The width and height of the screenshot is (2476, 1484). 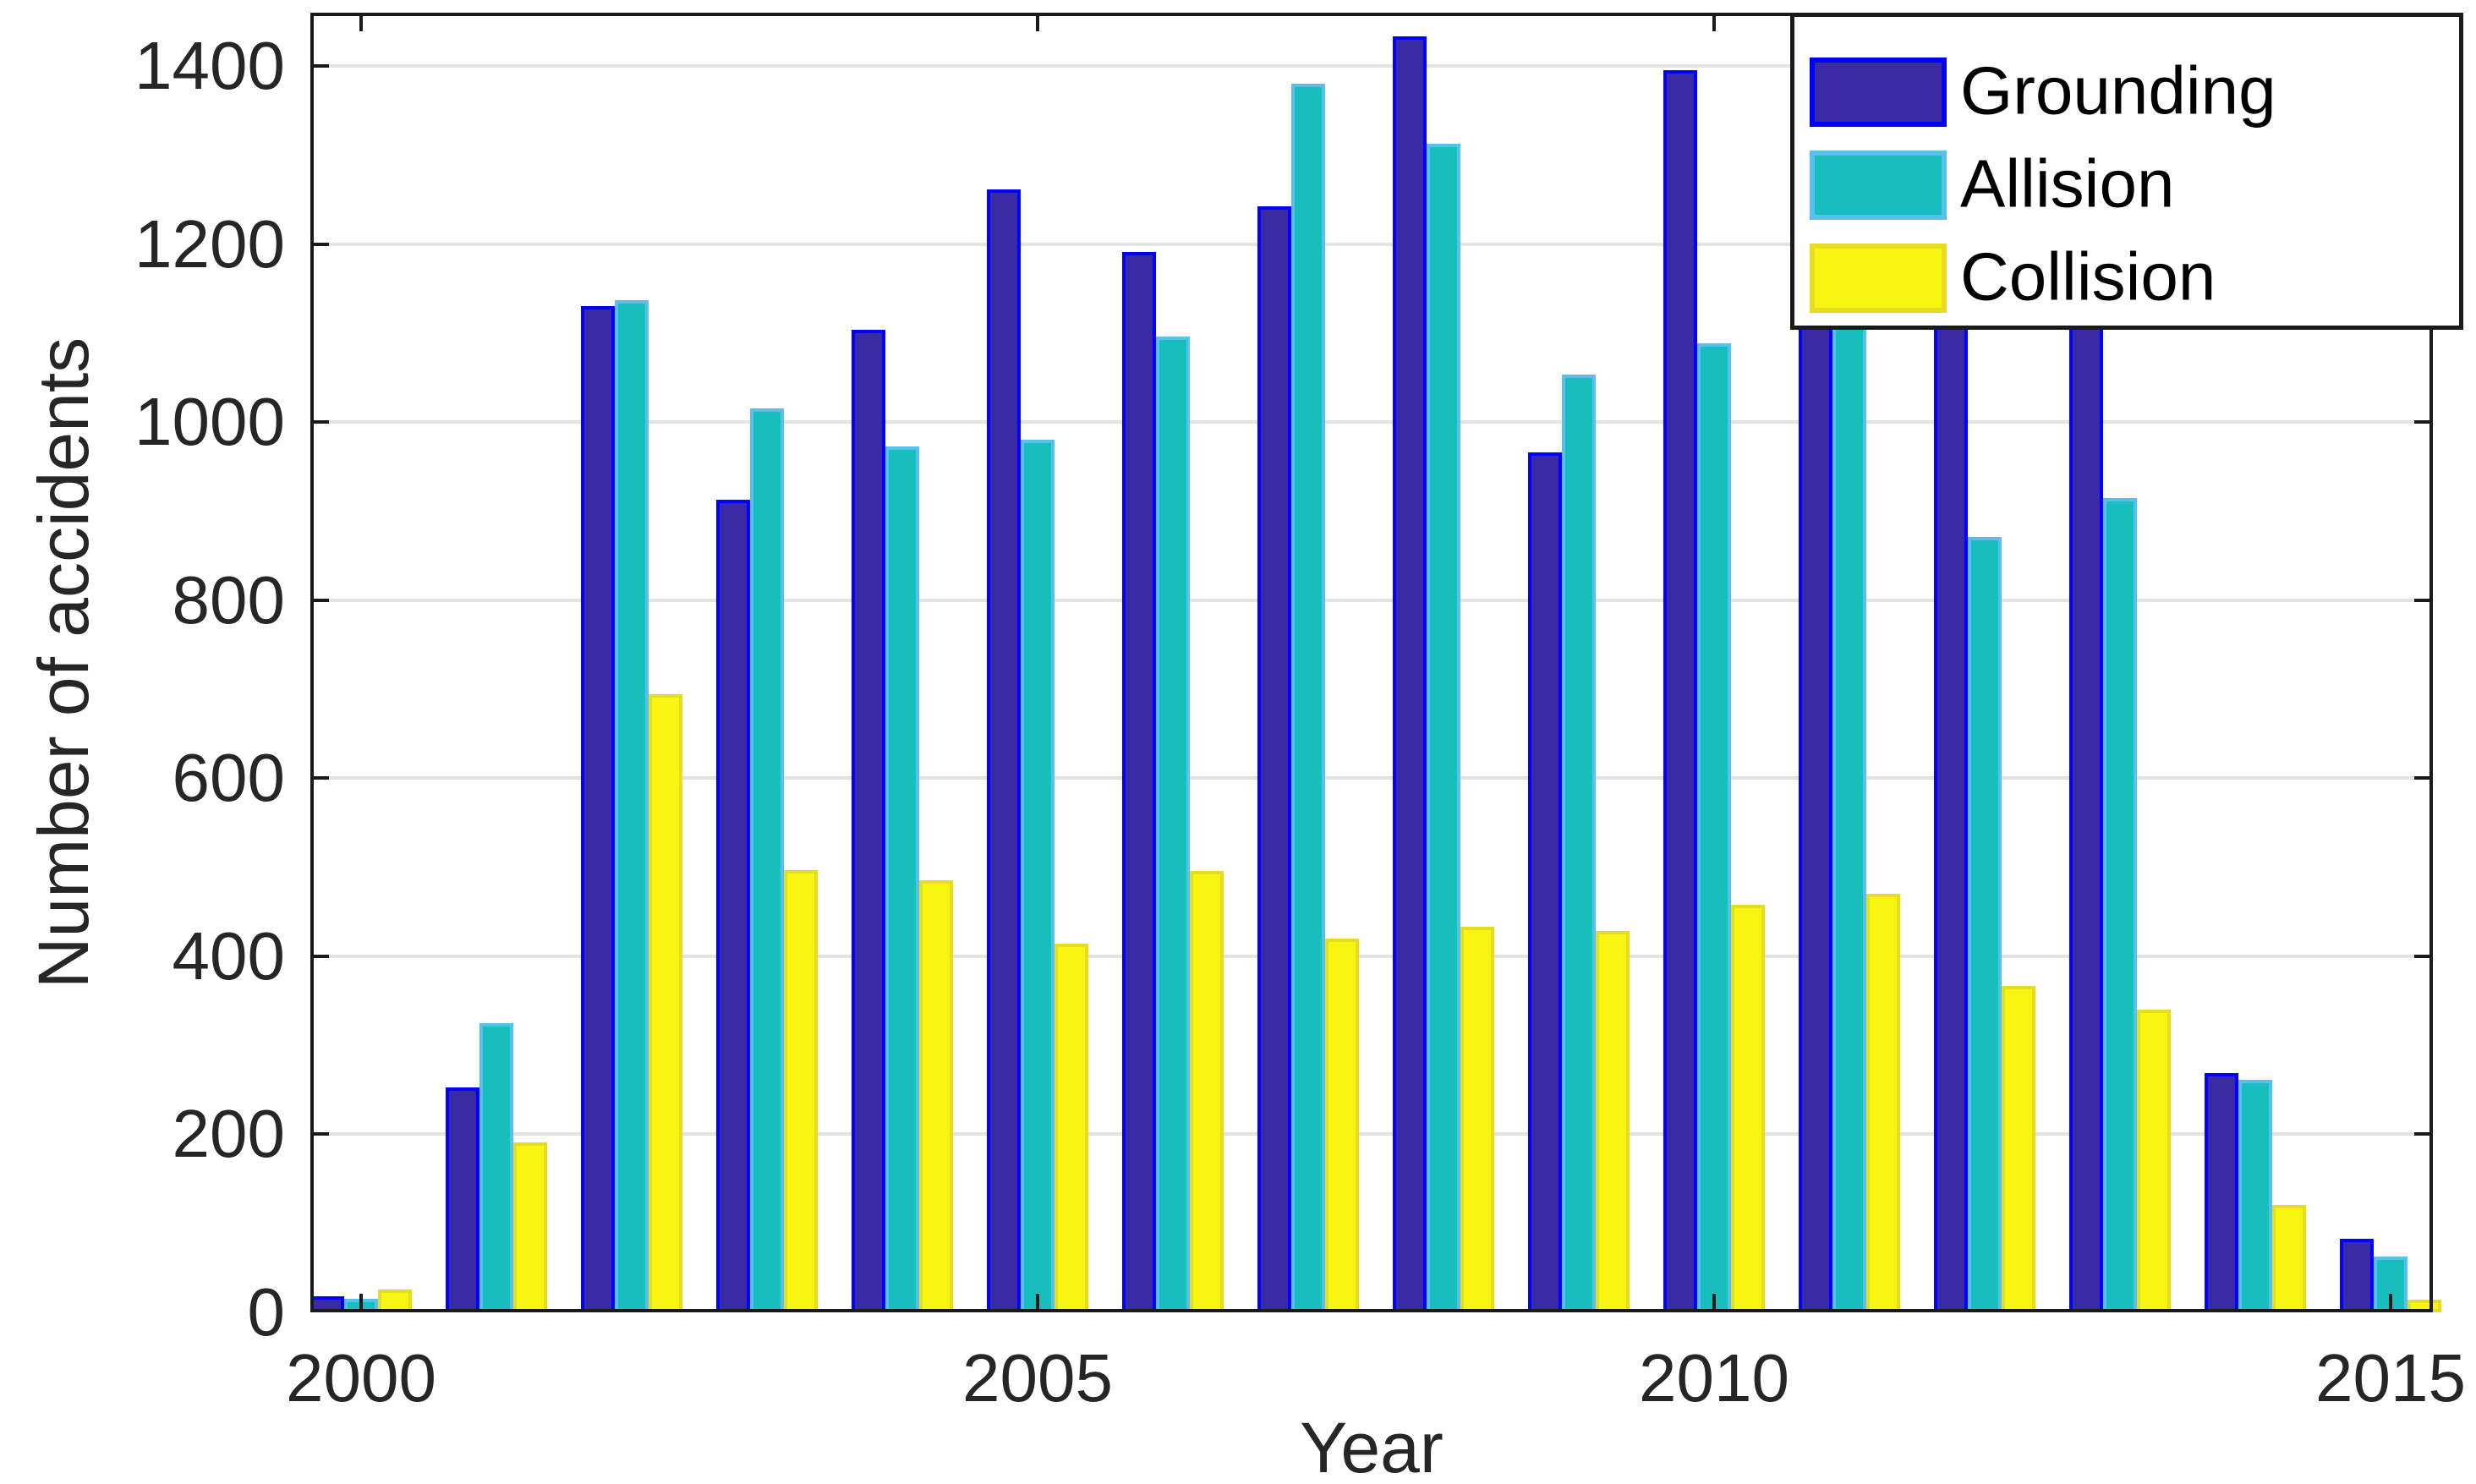 I want to click on legend-swatch-grounding, so click(x=1878, y=92).